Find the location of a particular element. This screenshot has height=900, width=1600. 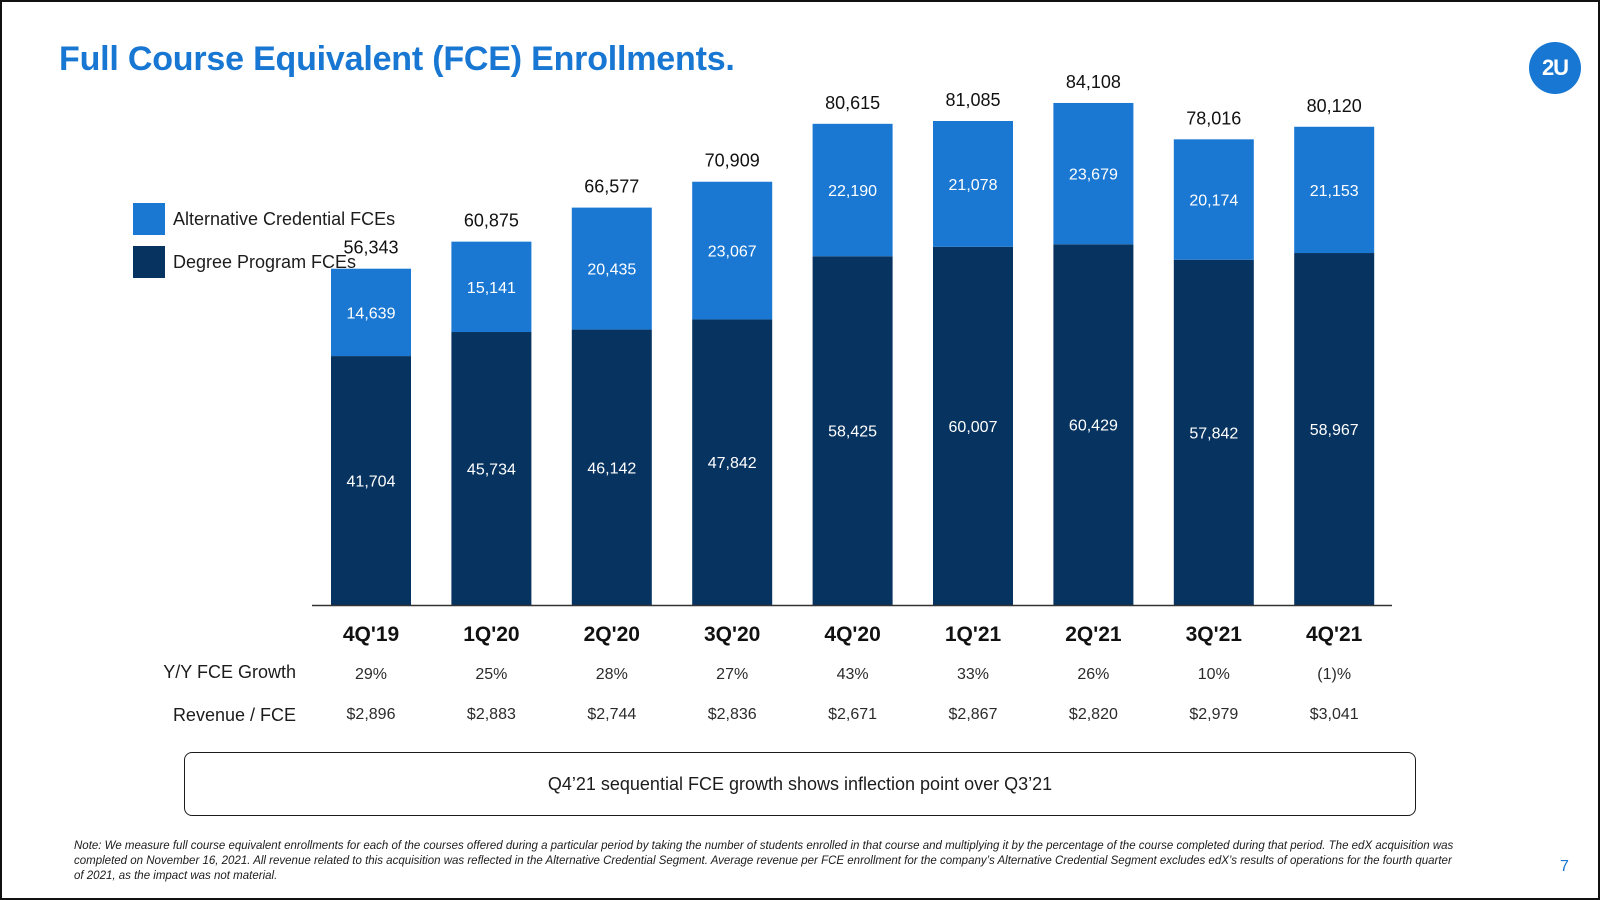

category-tick-label: 4Q'21 is located at coordinates (1334, 634).